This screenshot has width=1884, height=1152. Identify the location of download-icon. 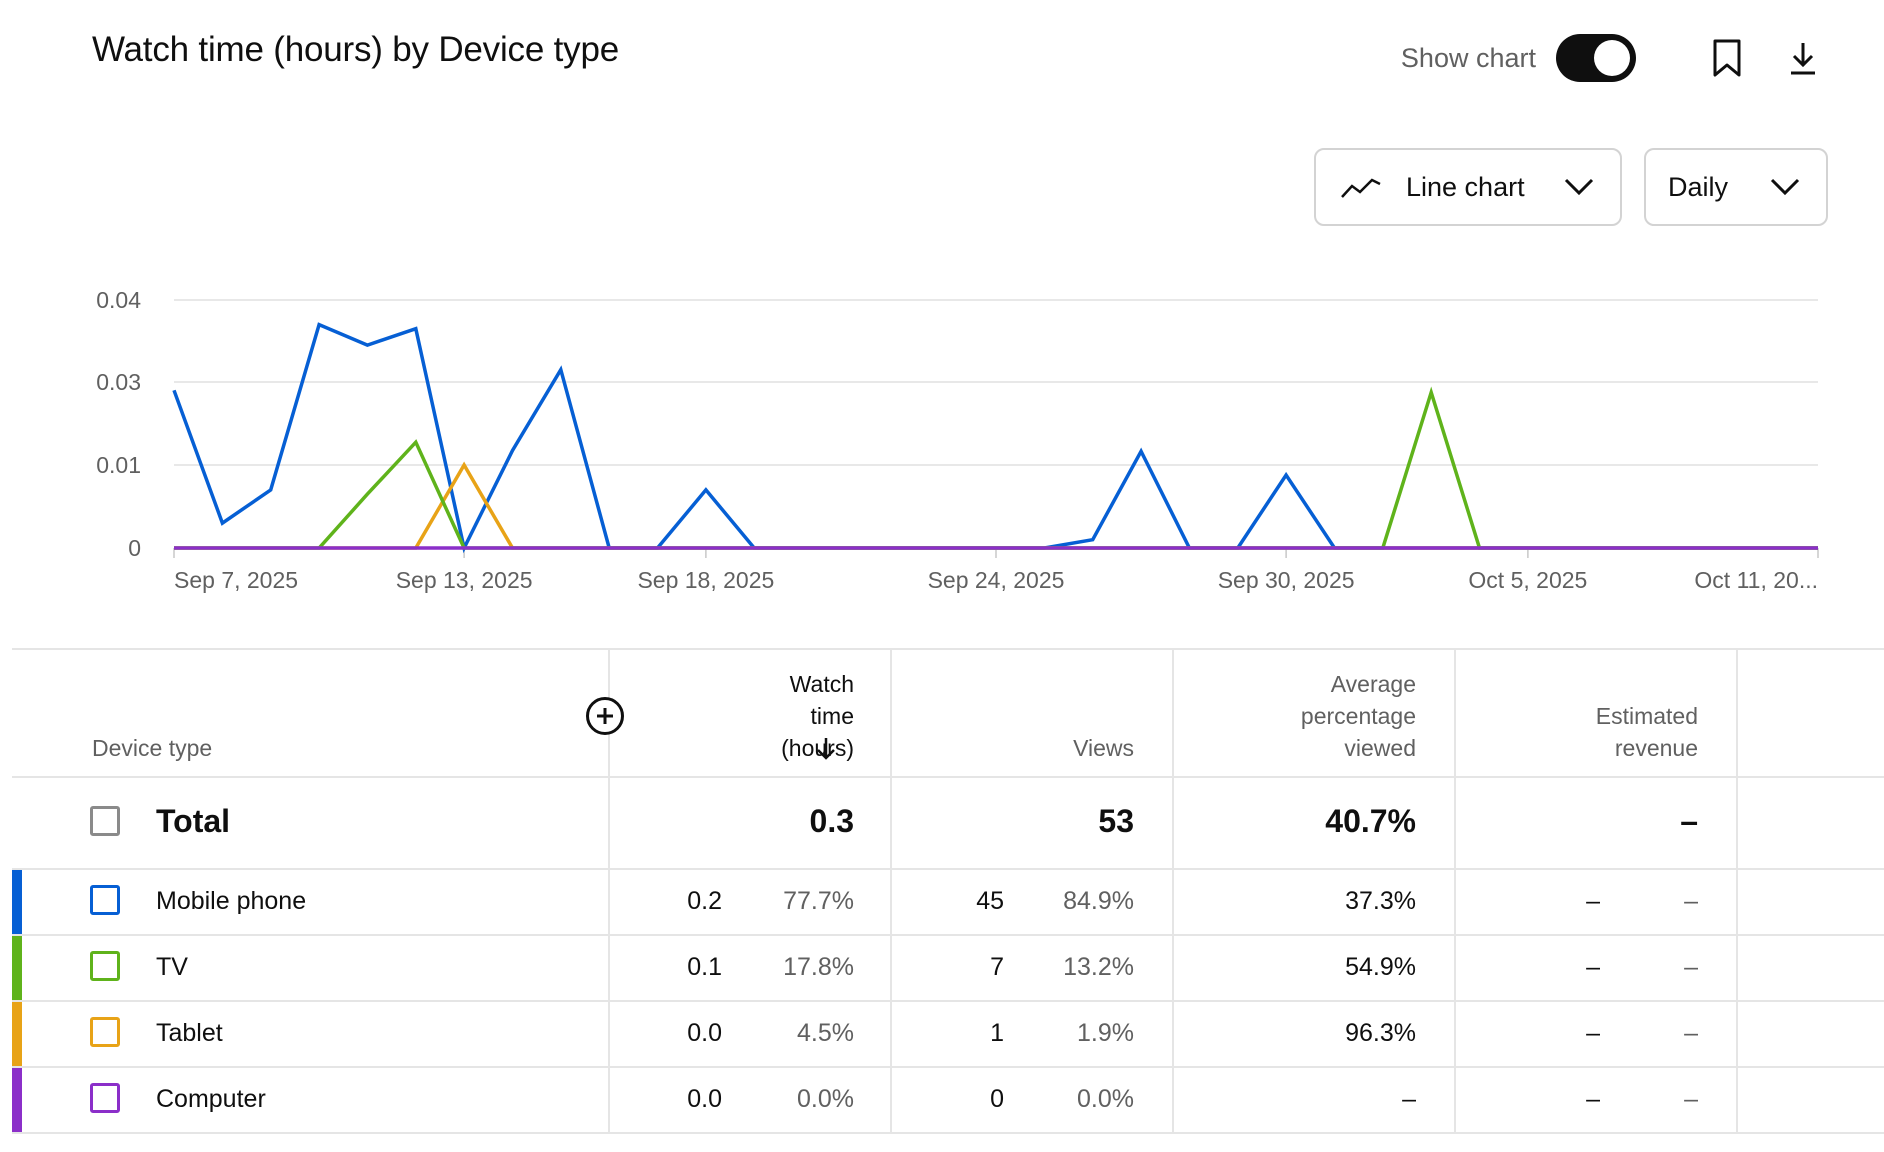
(1803, 59).